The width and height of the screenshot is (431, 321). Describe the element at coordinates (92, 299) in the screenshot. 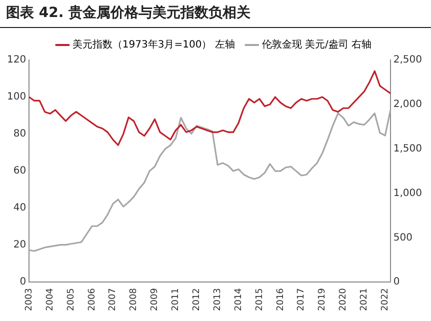

I see `x-tick-label: 2006` at that location.